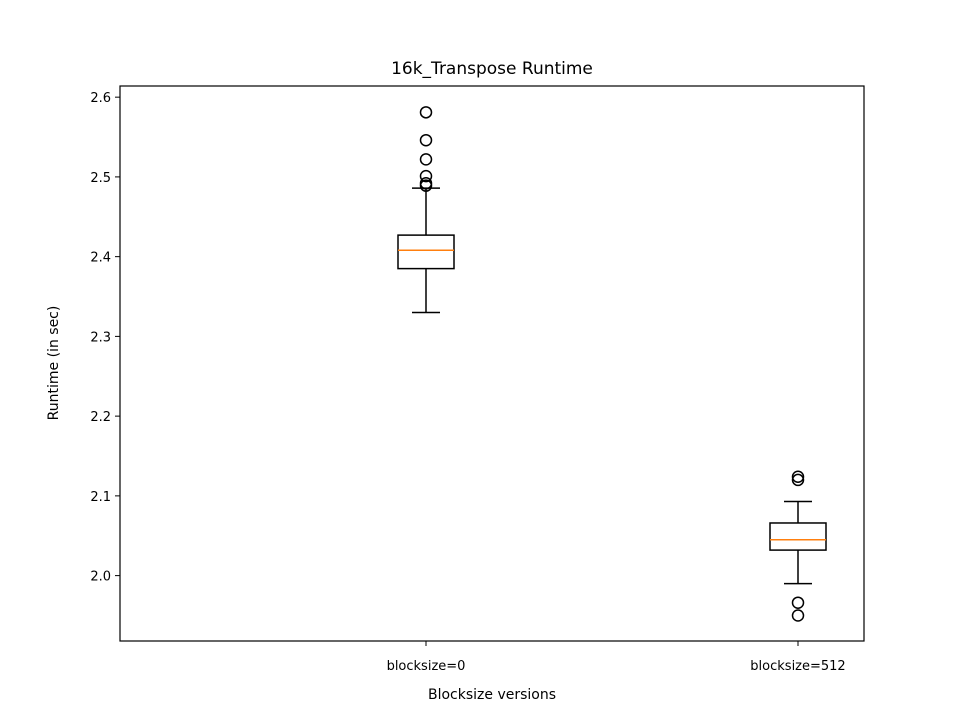 This screenshot has width=960, height=720. Describe the element at coordinates (100, 497) in the screenshot. I see `y-tick-label: 2.1` at that location.